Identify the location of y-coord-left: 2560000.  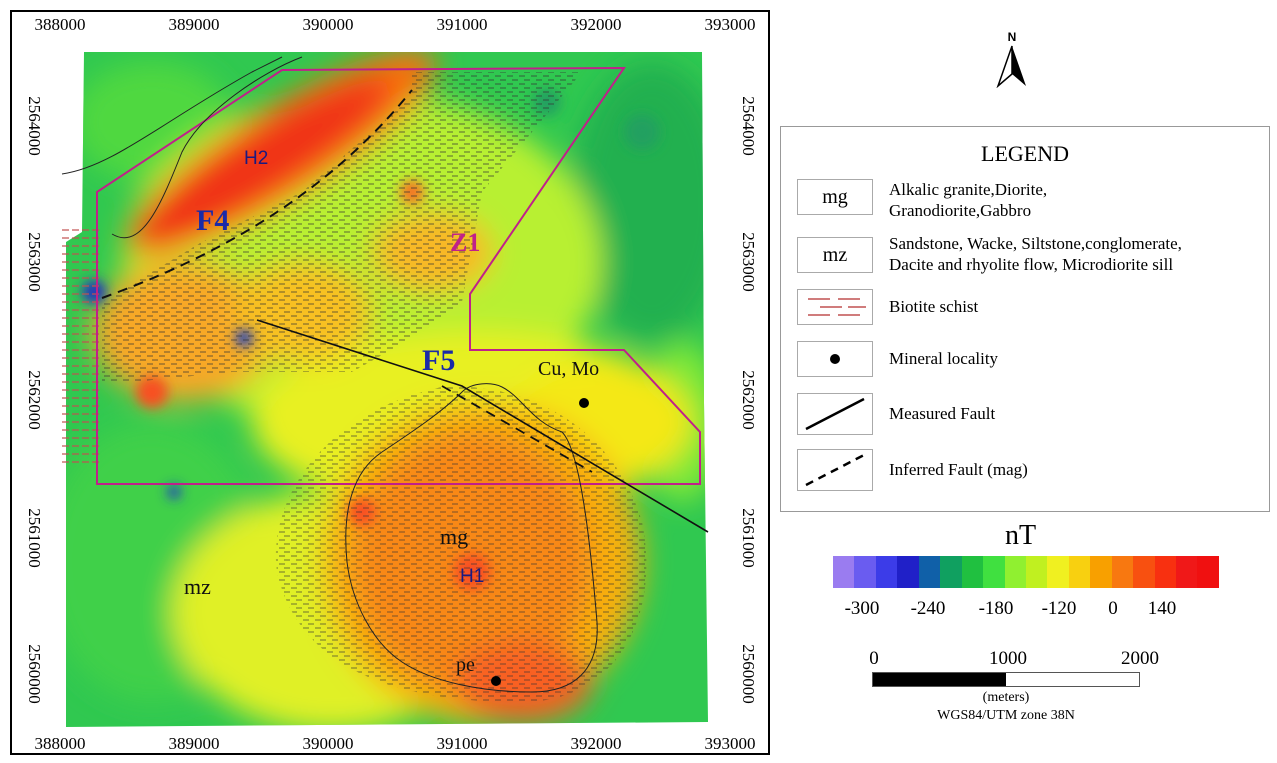
(34, 674).